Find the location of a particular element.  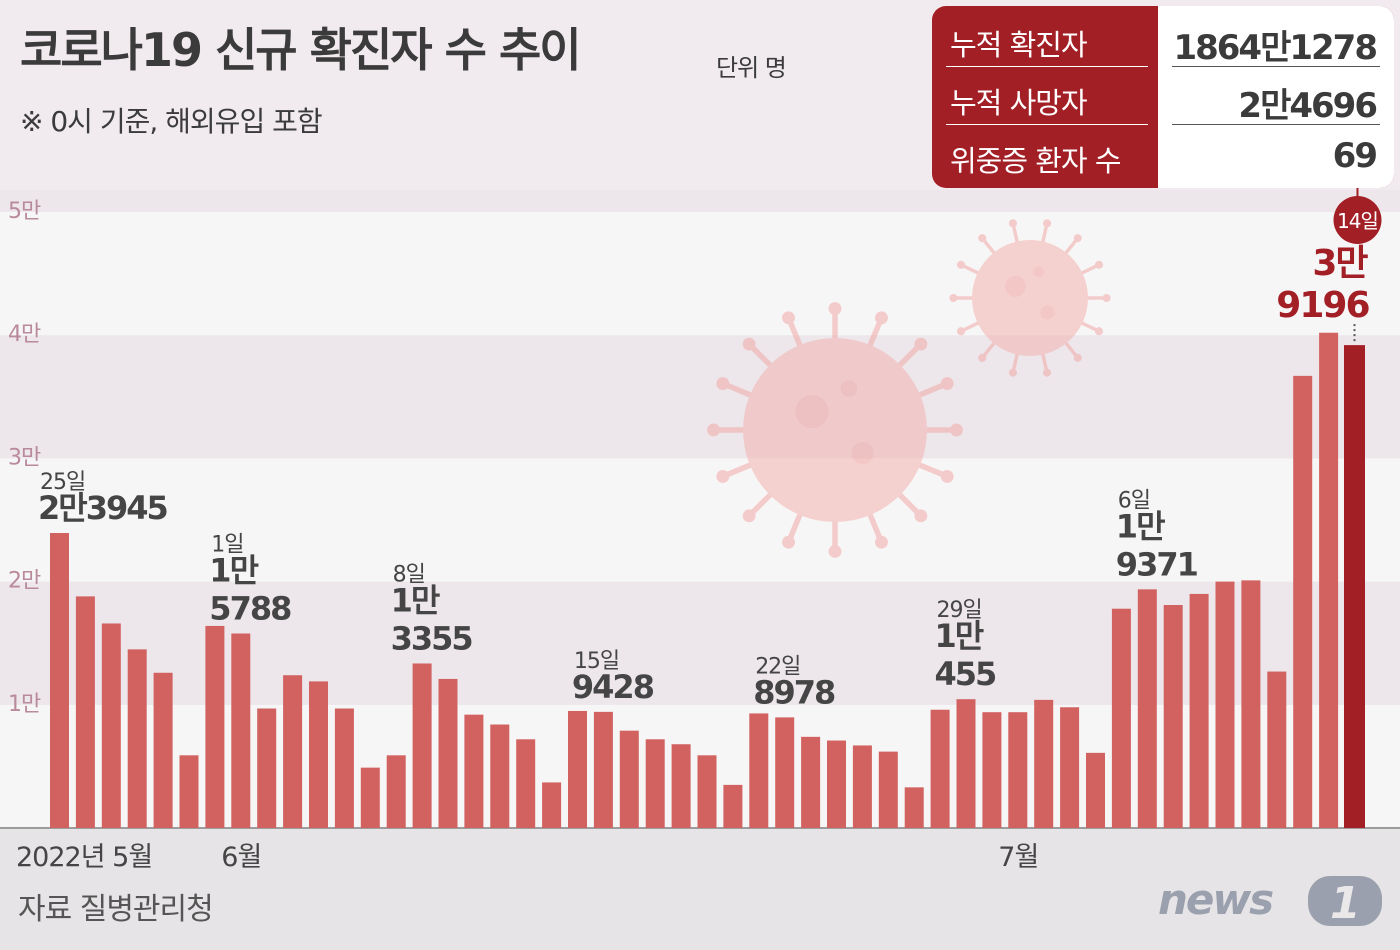

annotation-value: 9371 is located at coordinates (1157, 564).